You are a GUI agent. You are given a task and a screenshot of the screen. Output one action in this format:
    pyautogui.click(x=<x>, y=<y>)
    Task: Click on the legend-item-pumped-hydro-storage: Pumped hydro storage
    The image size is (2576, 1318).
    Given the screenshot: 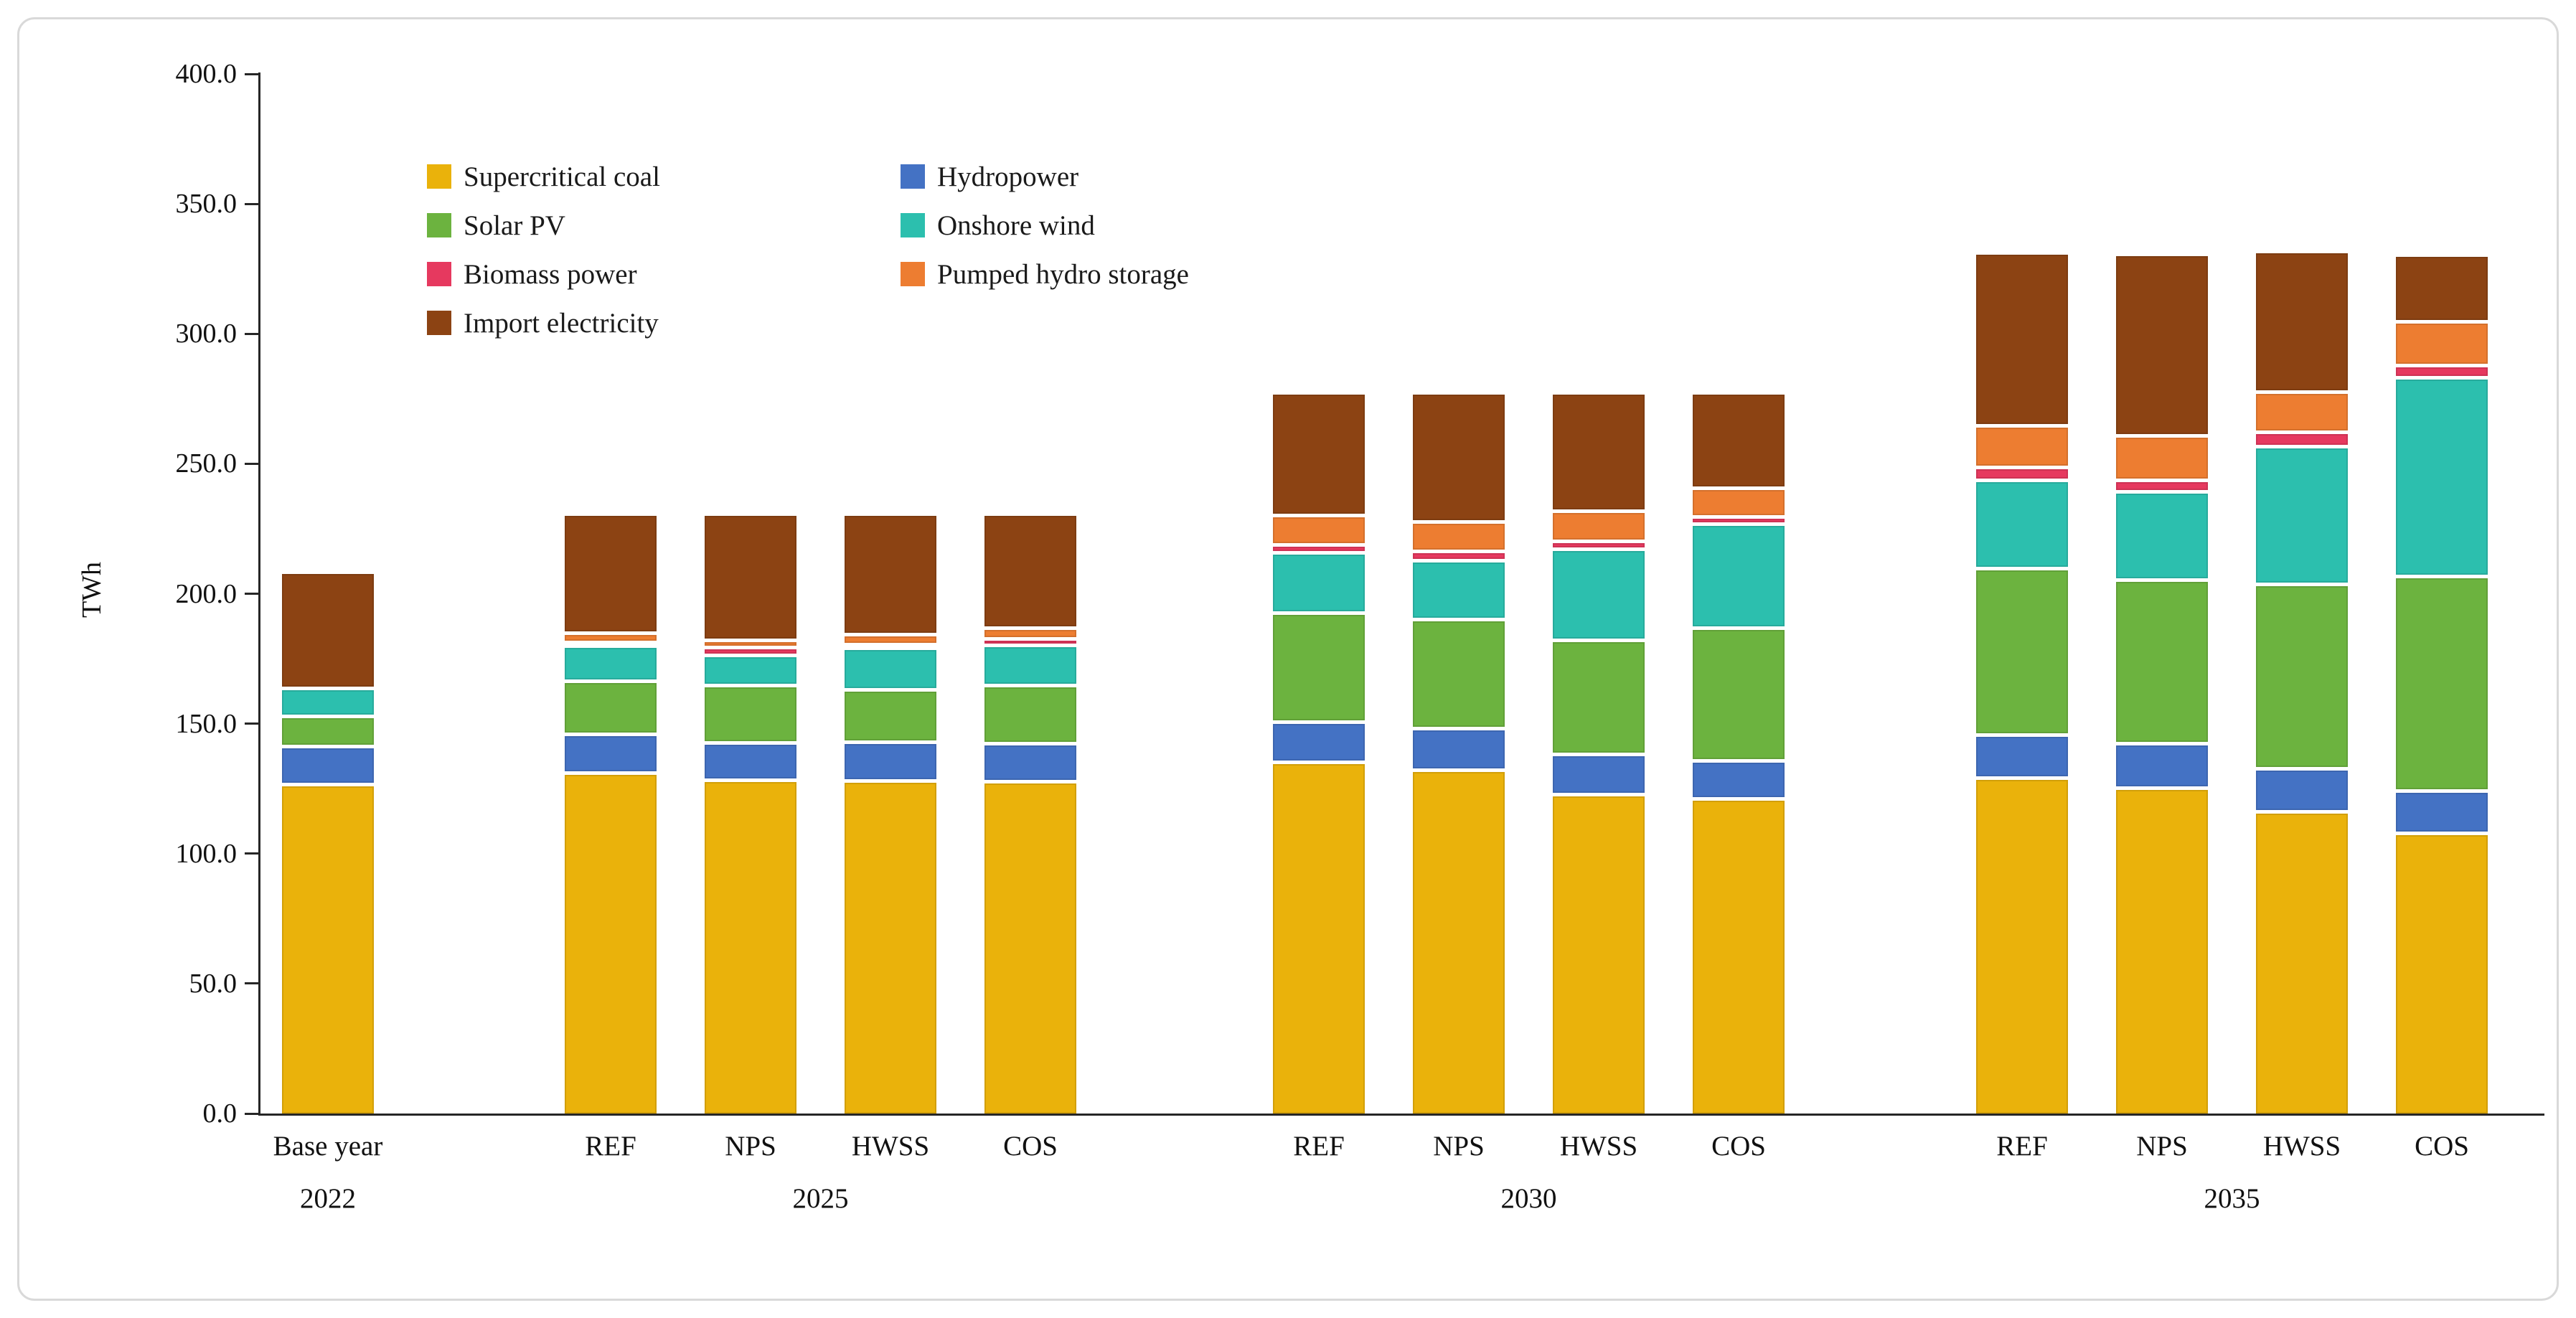 What is the action you would take?
    pyautogui.click(x=1045, y=274)
    